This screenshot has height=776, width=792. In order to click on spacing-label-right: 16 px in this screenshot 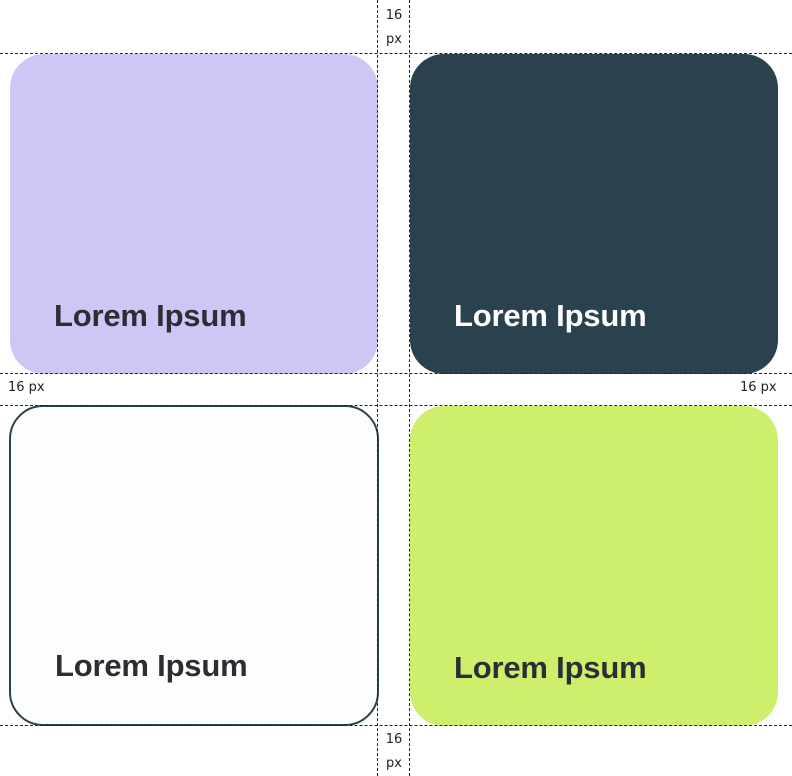, I will do `click(758, 387)`.